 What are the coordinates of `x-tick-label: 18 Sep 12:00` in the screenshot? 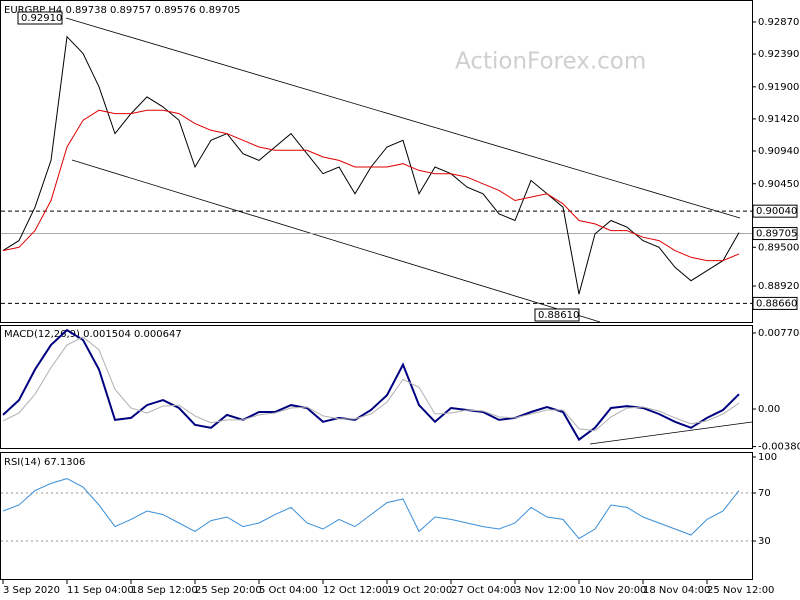 It's located at (164, 590).